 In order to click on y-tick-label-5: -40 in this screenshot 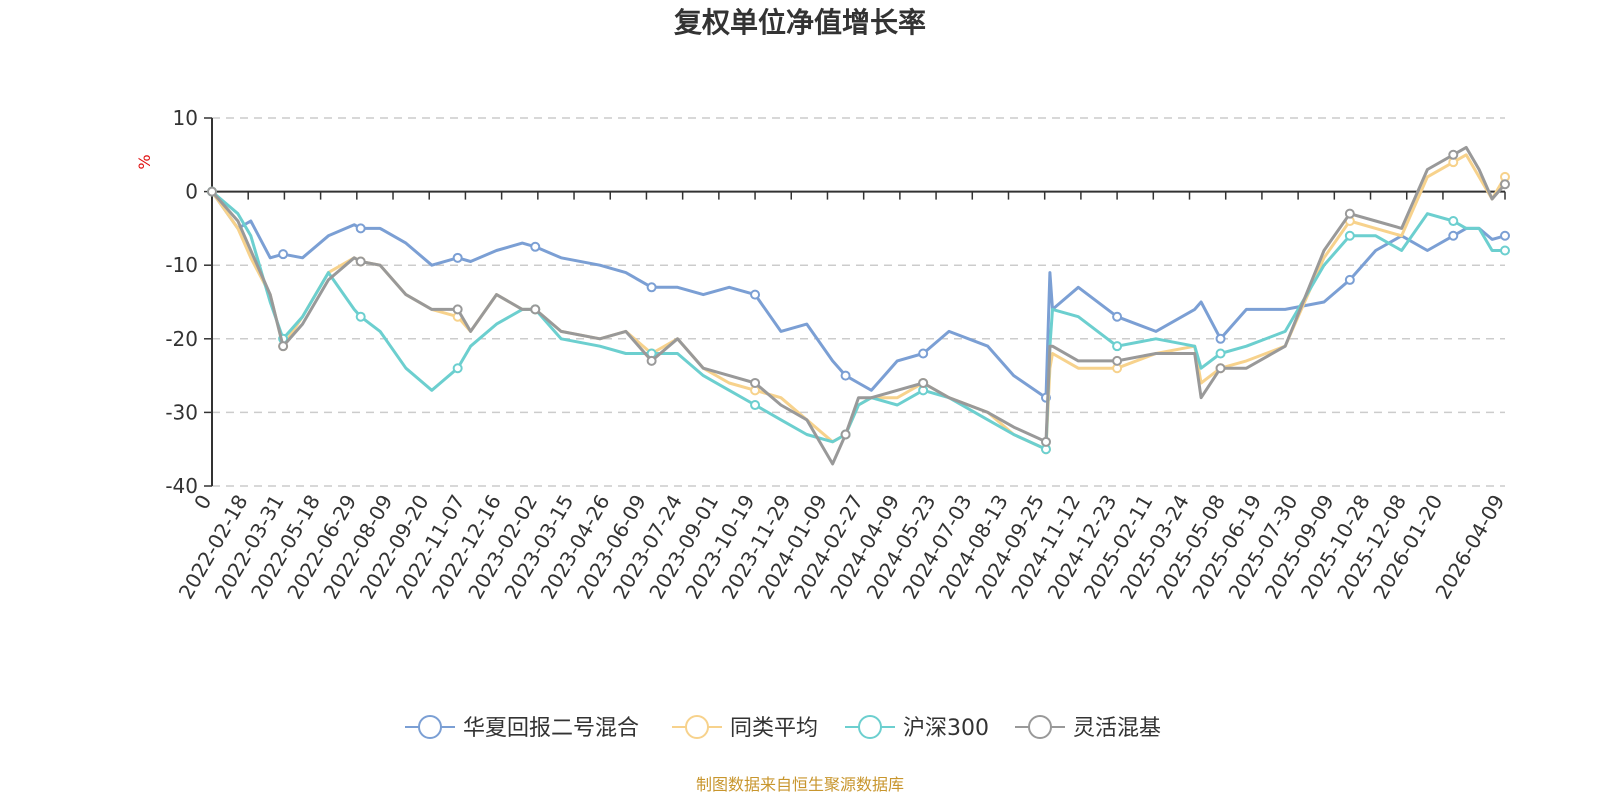, I will do `click(181, 486)`.